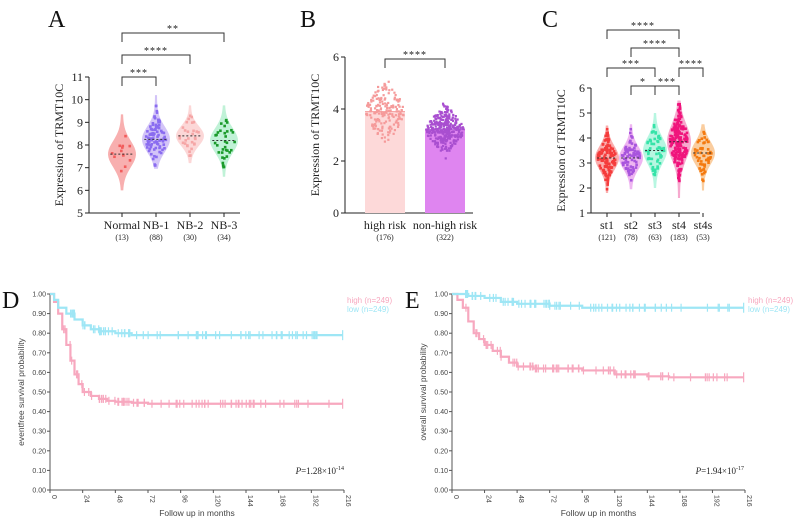 The image size is (798, 521). I want to click on legend-entry: low (n=249), so click(769, 309).